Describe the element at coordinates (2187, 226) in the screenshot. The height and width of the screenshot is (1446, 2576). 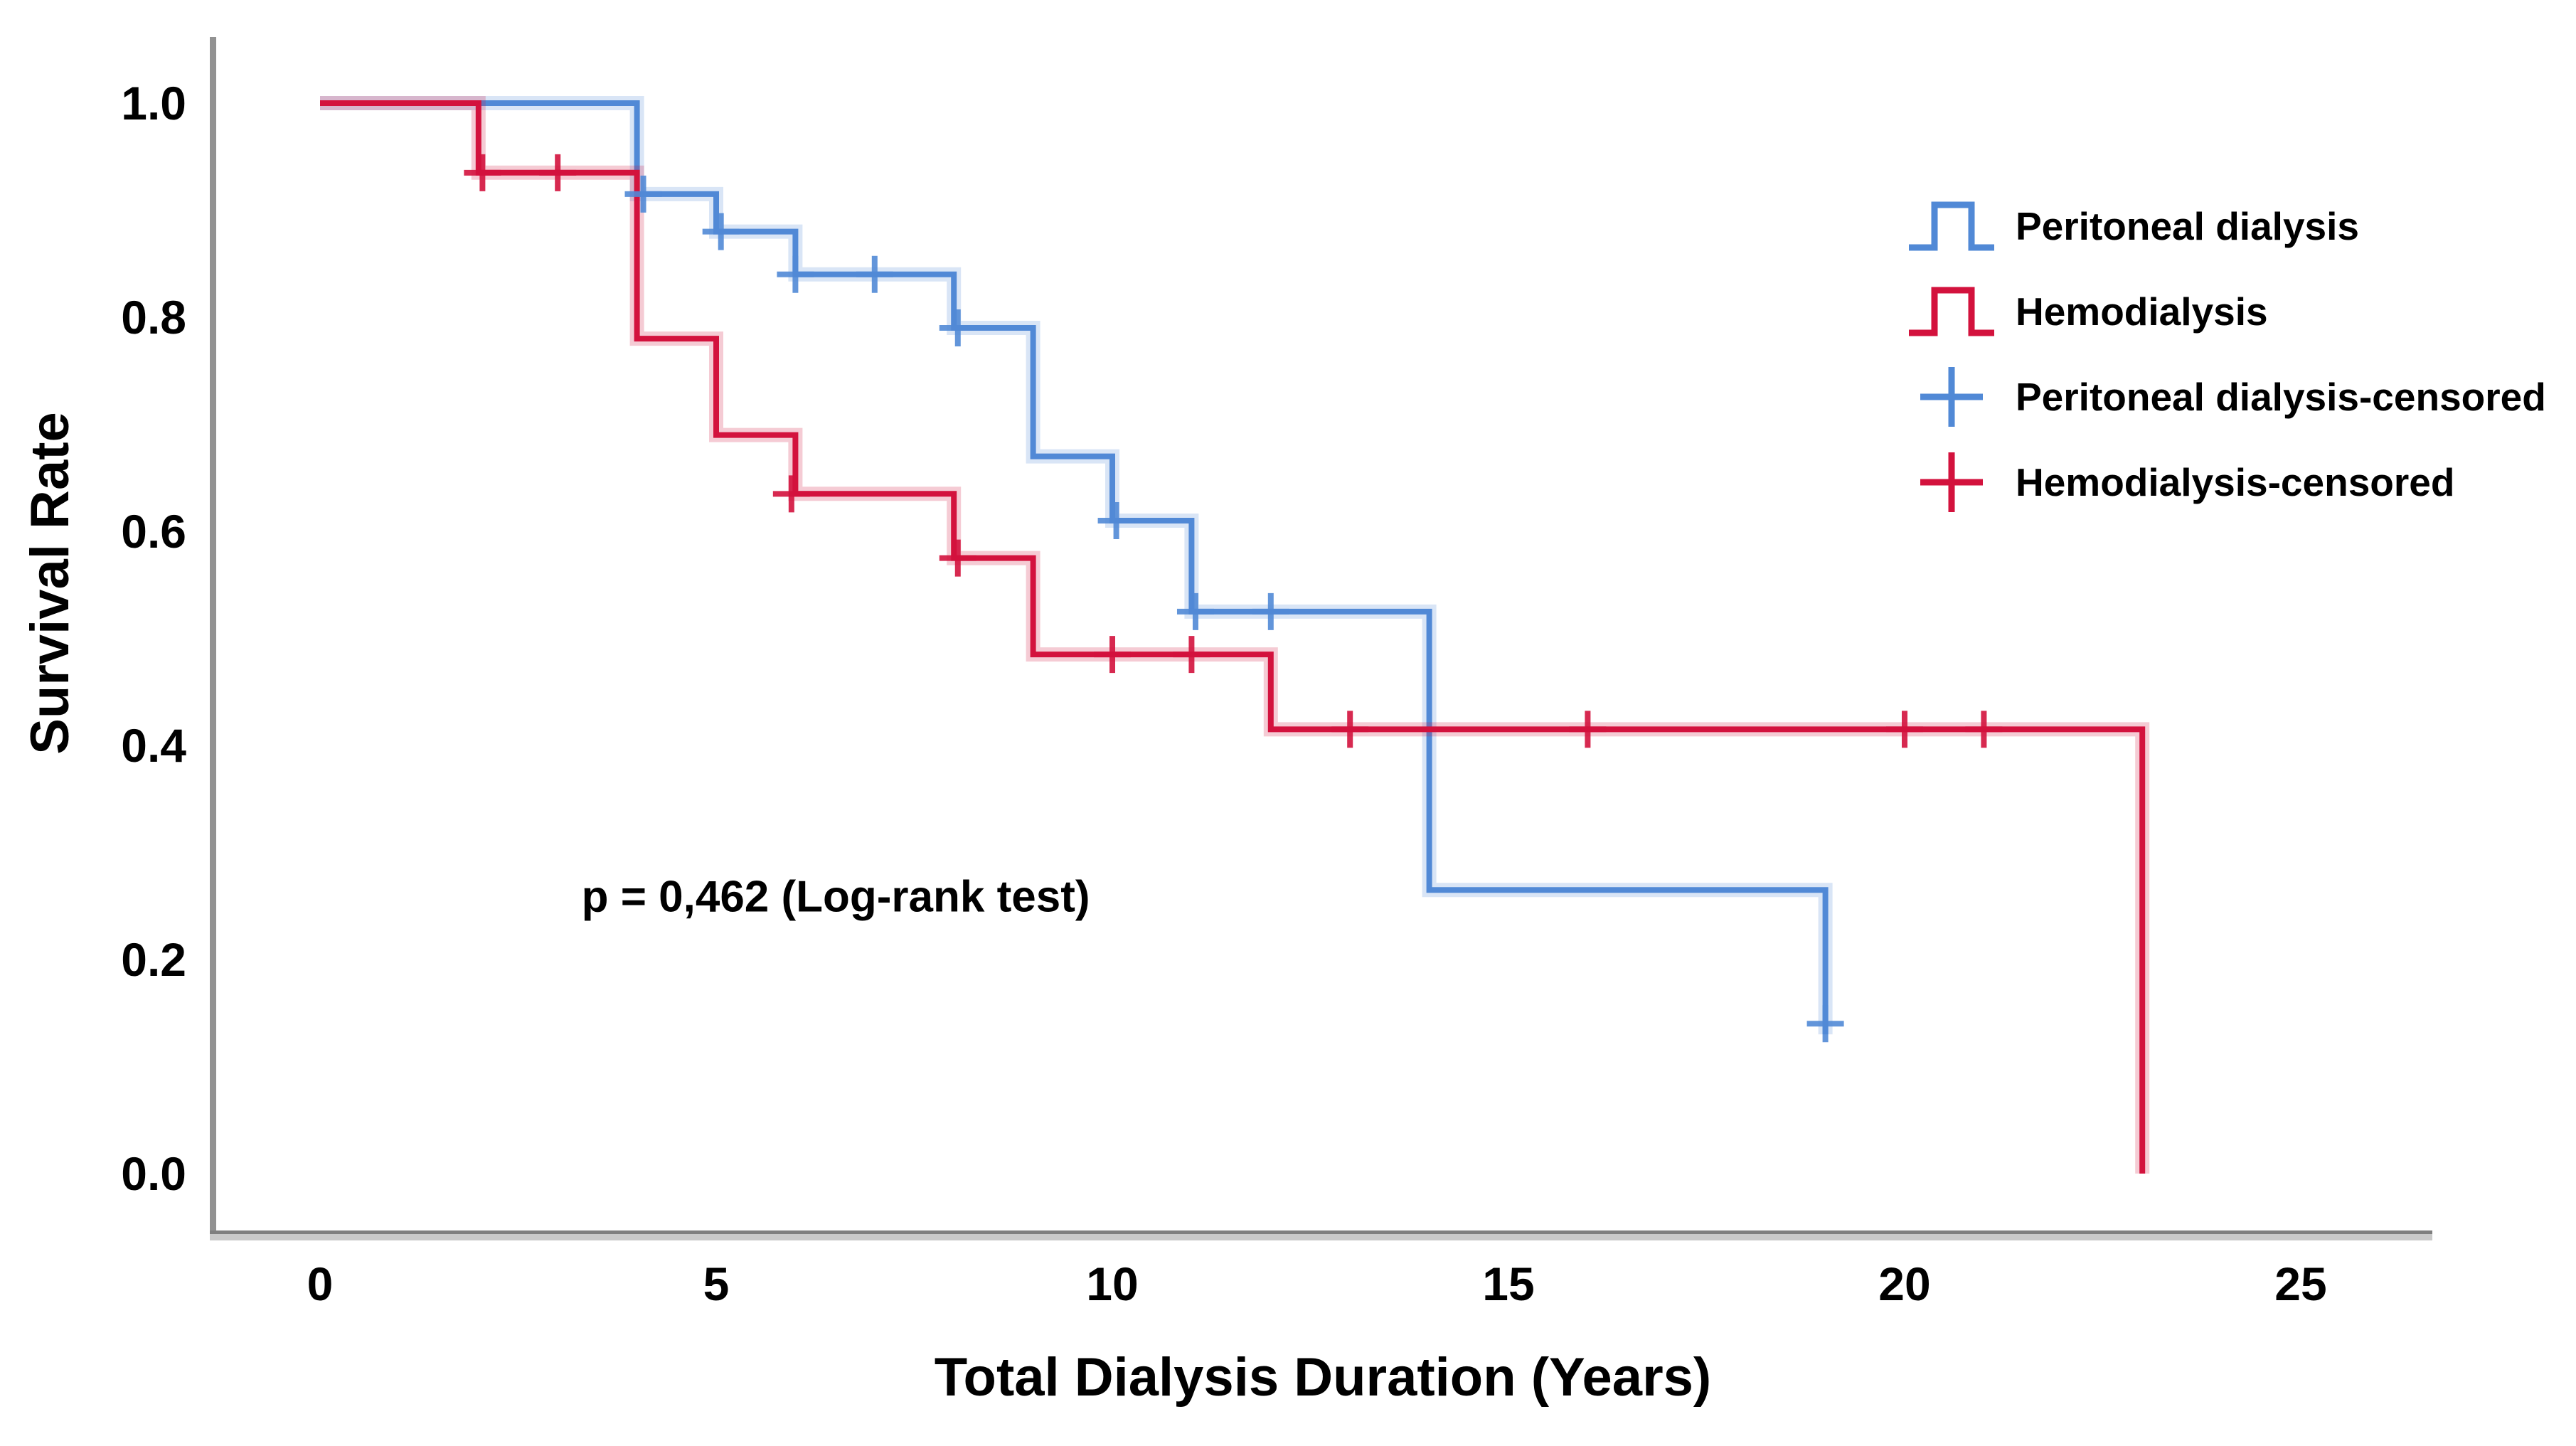
I see `legend-label: Peritoneal dialysis` at that location.